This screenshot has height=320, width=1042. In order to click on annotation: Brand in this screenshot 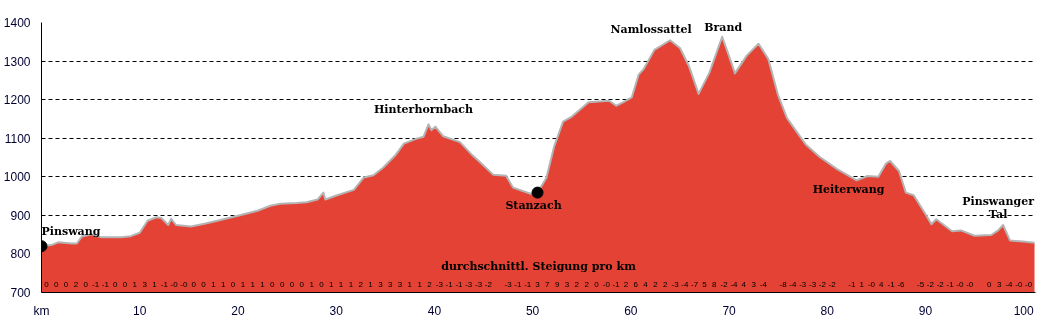, I will do `click(723, 28)`.